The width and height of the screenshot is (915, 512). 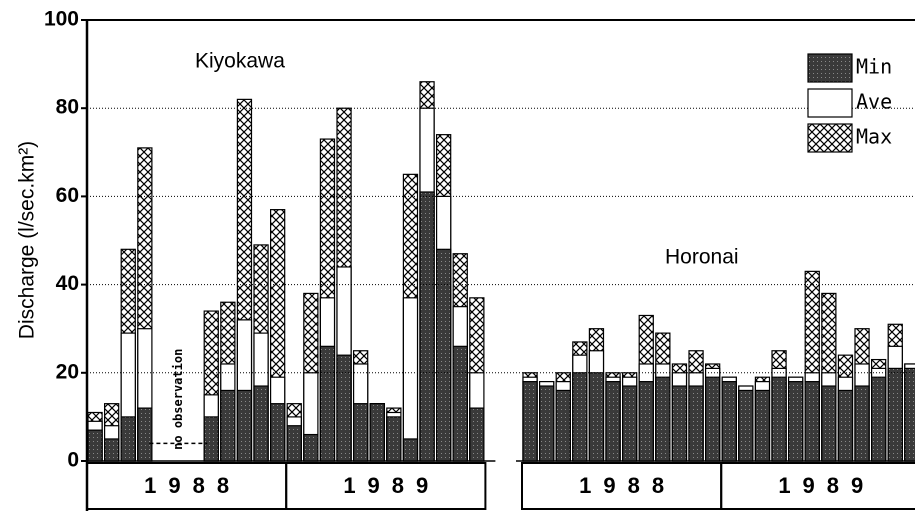 I want to click on legend-label: Max, so click(x=874, y=137).